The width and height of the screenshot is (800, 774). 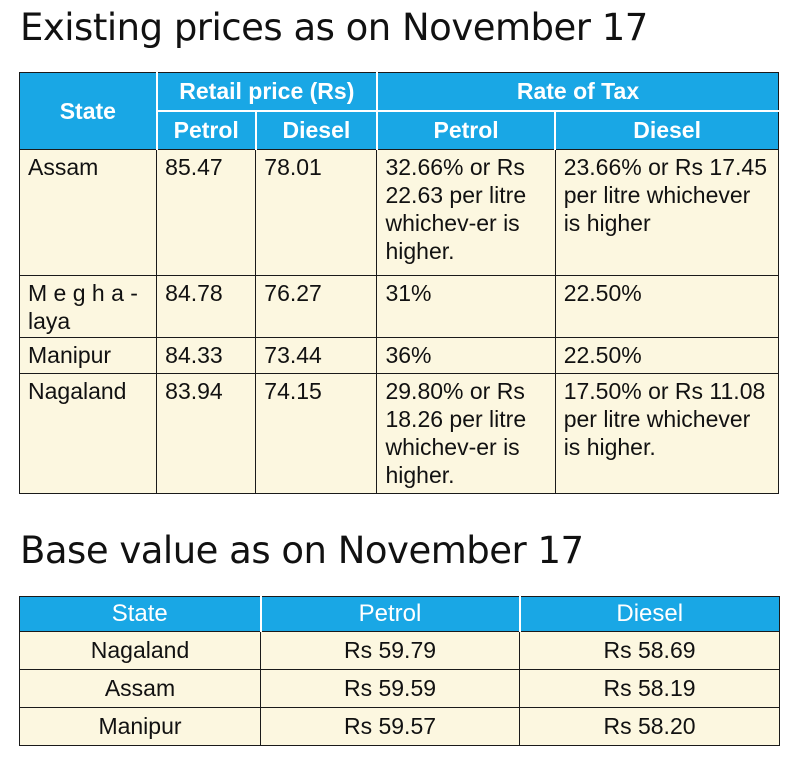 I want to click on header-tax-petrol: Petrol, so click(x=466, y=130).